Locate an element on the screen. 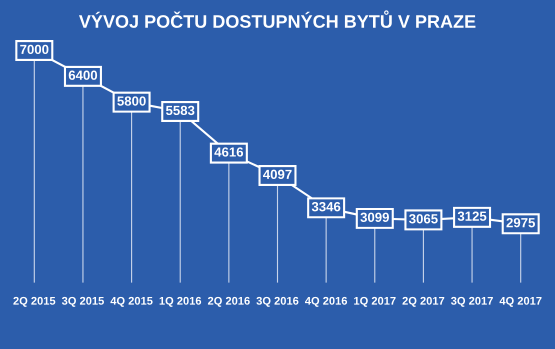 This screenshot has height=349, width=555. x-tick-label: 1Q 2017 is located at coordinates (375, 301).